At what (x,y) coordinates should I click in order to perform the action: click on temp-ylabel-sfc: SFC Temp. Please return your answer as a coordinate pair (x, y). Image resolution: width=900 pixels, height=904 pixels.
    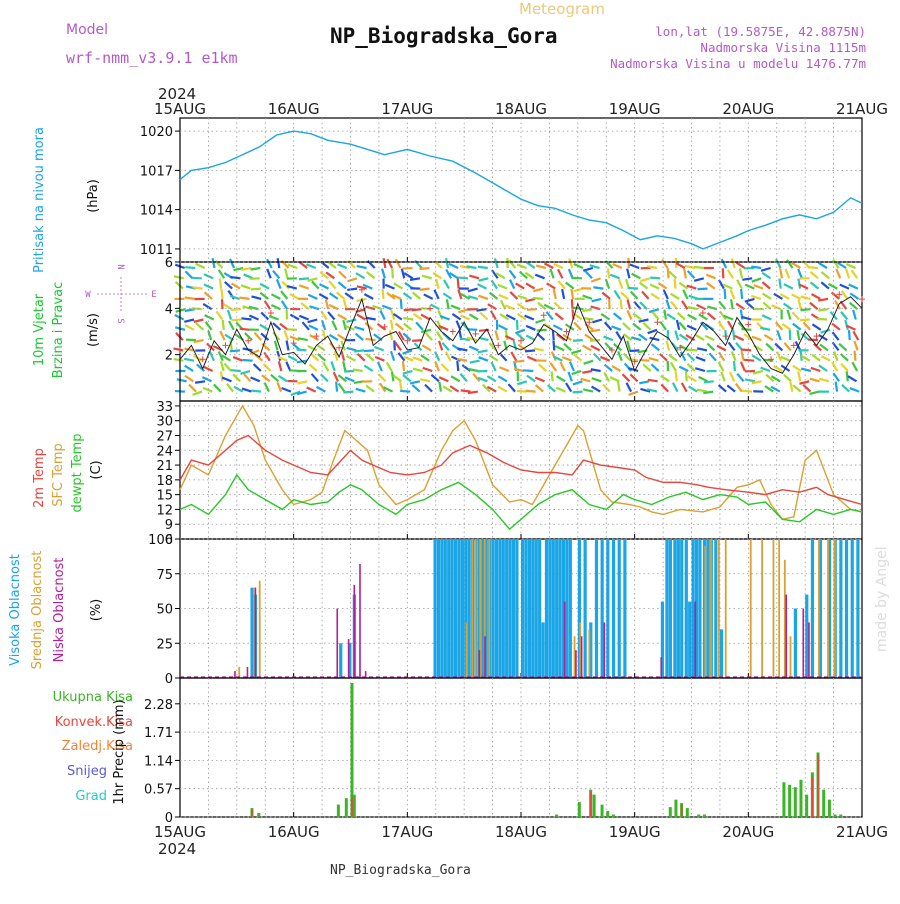
    Looking at the image, I should click on (58, 475).